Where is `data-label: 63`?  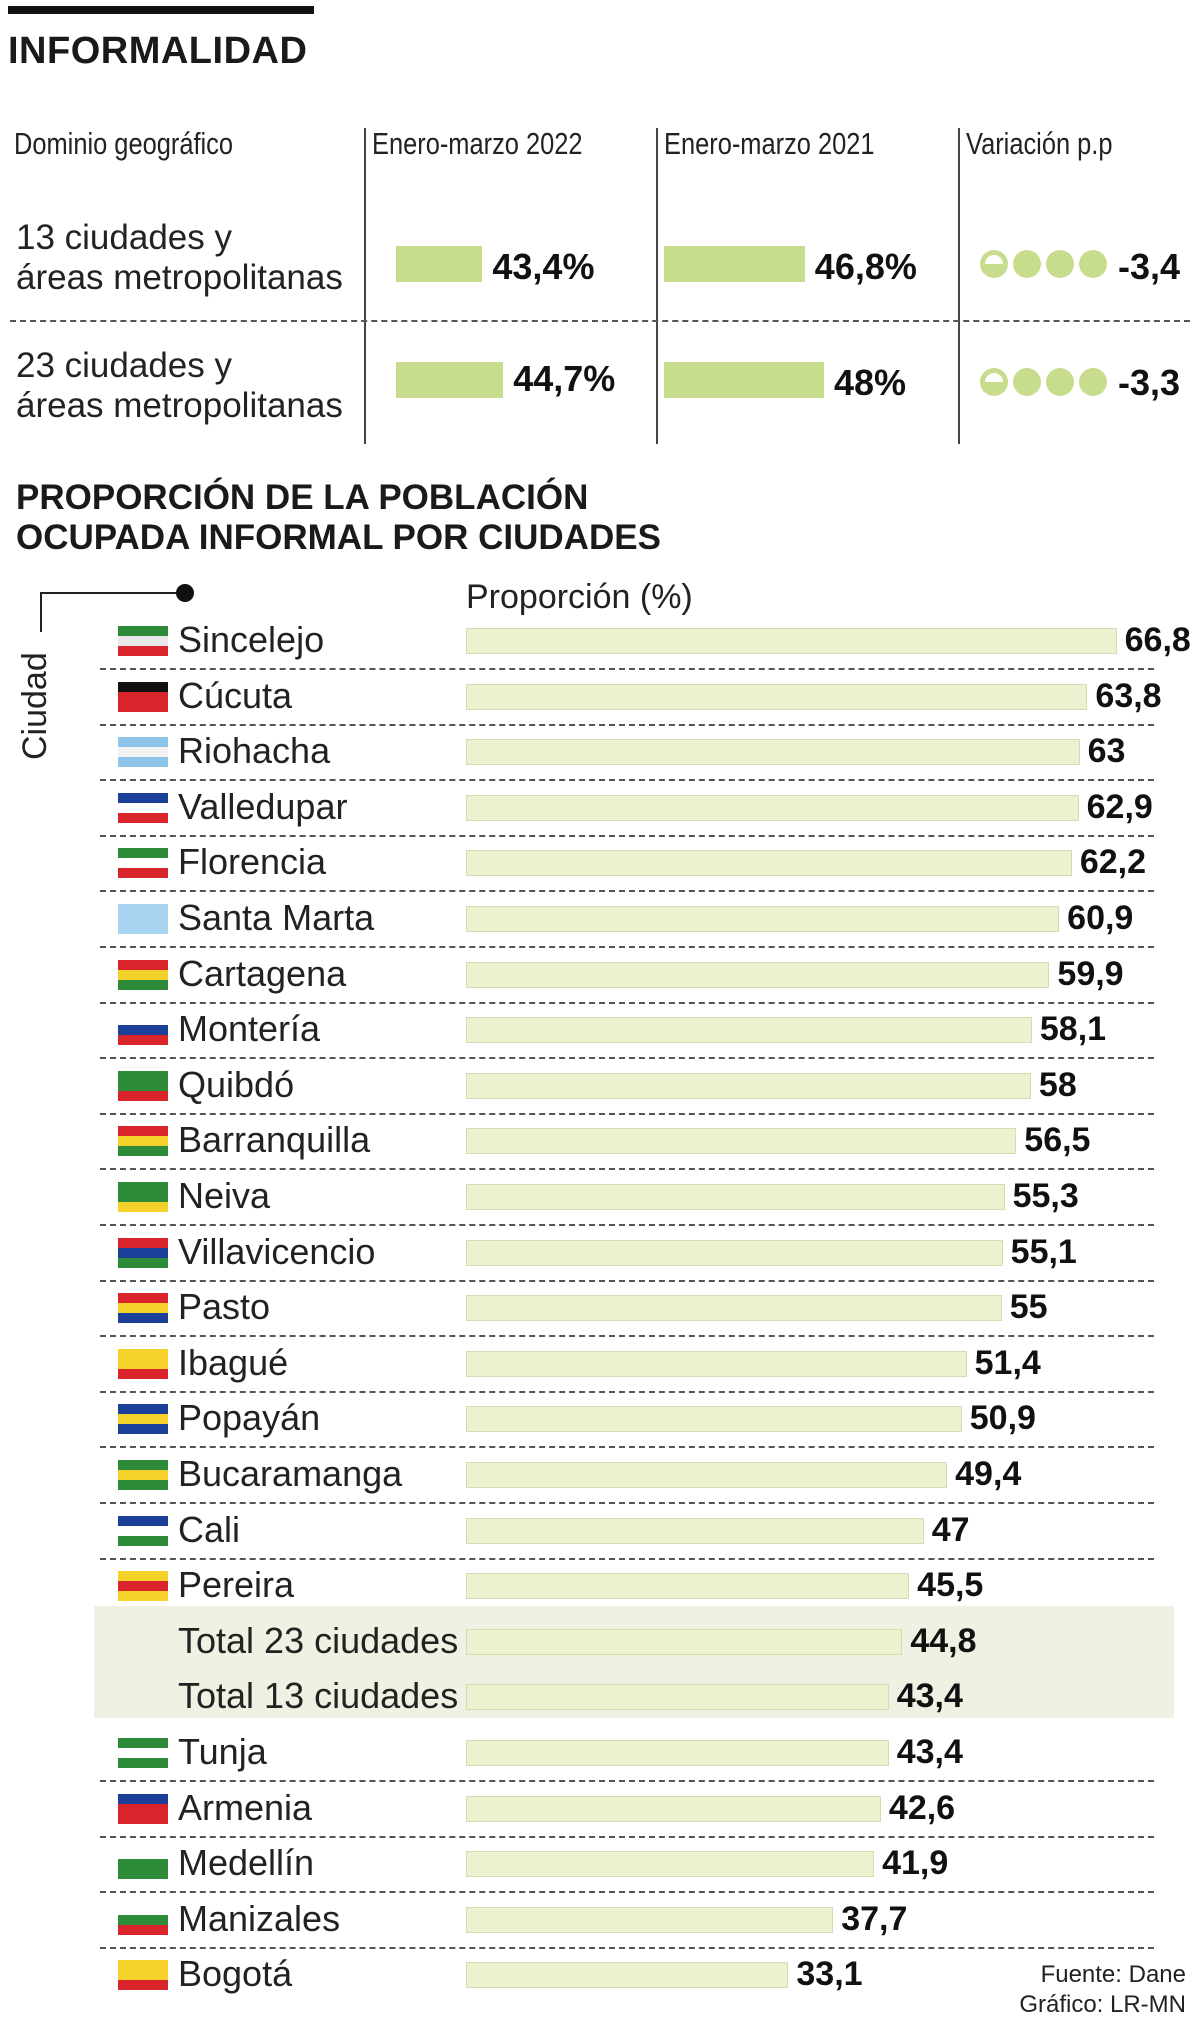
data-label: 63 is located at coordinates (1106, 751).